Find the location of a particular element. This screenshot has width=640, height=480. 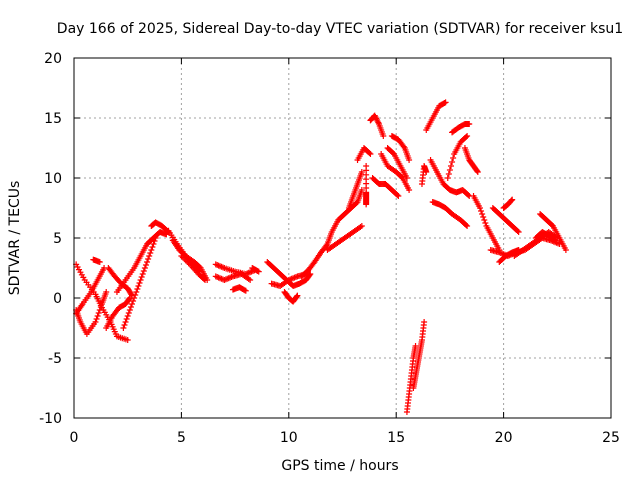

series-arc-aa is located at coordinates (385, 187).